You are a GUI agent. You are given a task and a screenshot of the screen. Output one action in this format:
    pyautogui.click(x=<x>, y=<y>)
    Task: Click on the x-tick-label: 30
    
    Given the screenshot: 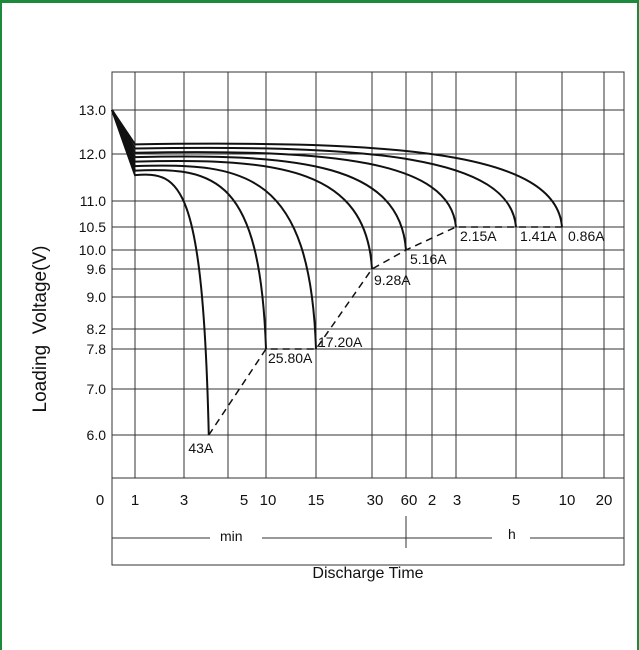 What is the action you would take?
    pyautogui.click(x=375, y=500)
    